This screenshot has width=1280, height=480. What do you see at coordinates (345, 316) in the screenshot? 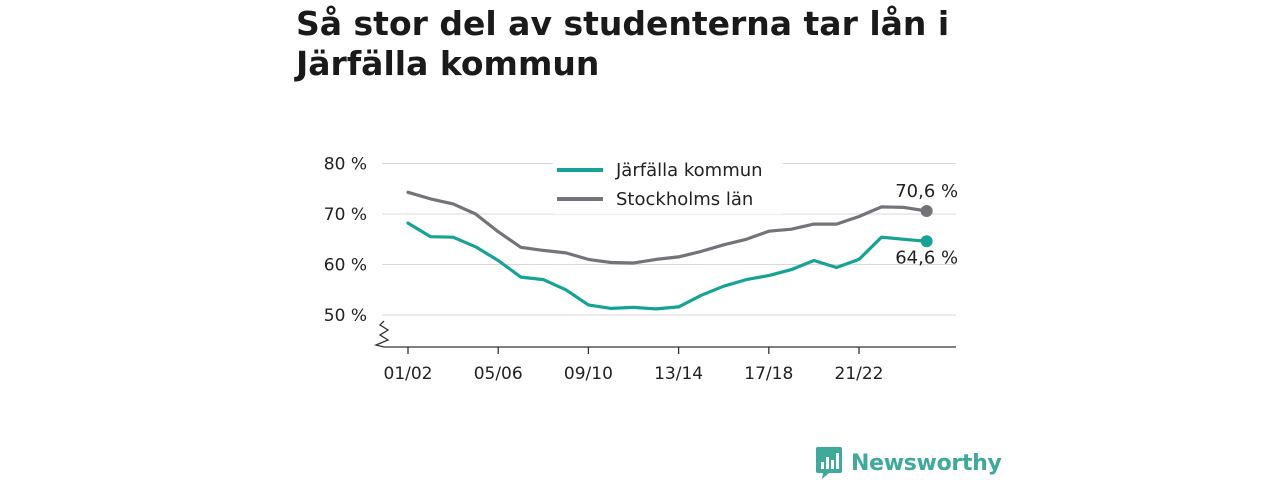
I see `y-tick-label: 50 %` at bounding box center [345, 316].